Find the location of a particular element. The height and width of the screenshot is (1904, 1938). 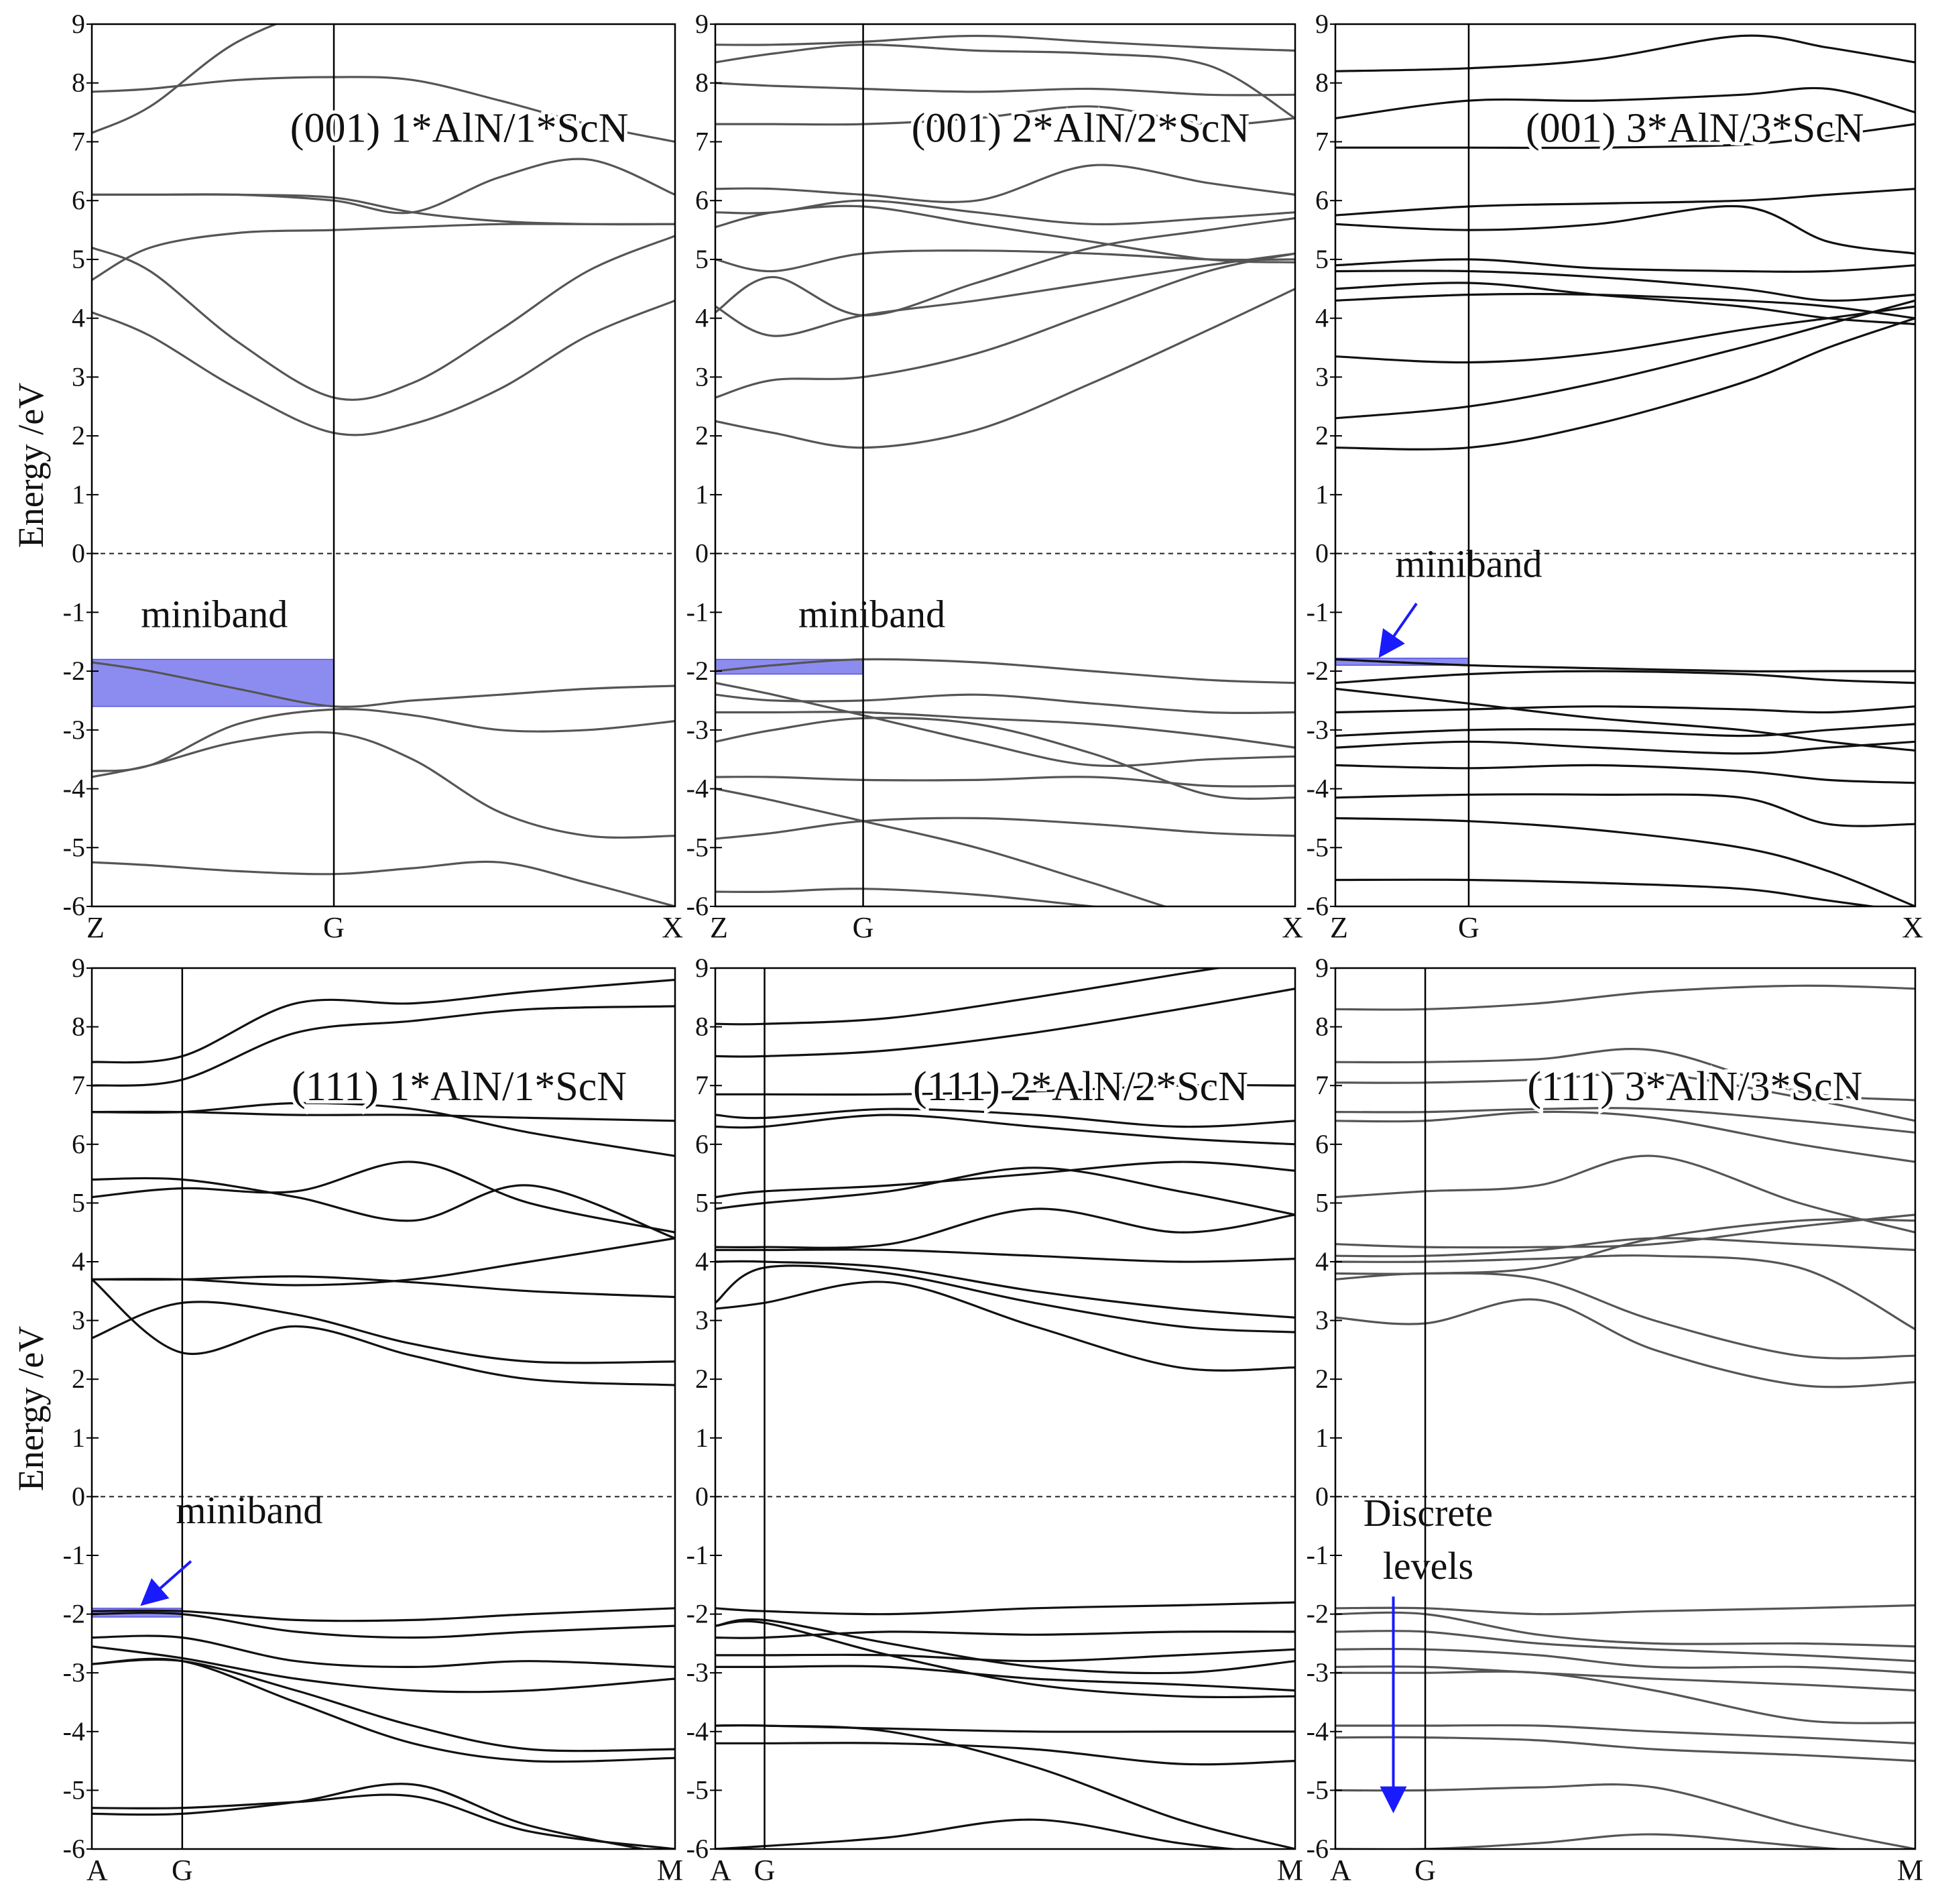

miniband-arrow is located at coordinates (166, 1583).